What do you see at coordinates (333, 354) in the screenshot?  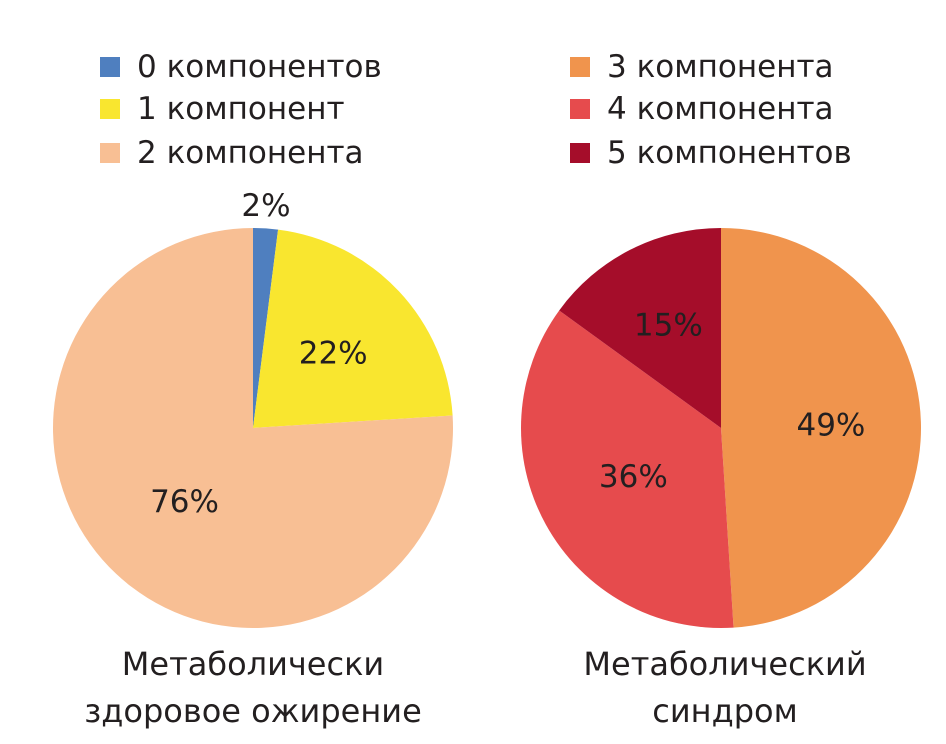 I see `data-label: 22%` at bounding box center [333, 354].